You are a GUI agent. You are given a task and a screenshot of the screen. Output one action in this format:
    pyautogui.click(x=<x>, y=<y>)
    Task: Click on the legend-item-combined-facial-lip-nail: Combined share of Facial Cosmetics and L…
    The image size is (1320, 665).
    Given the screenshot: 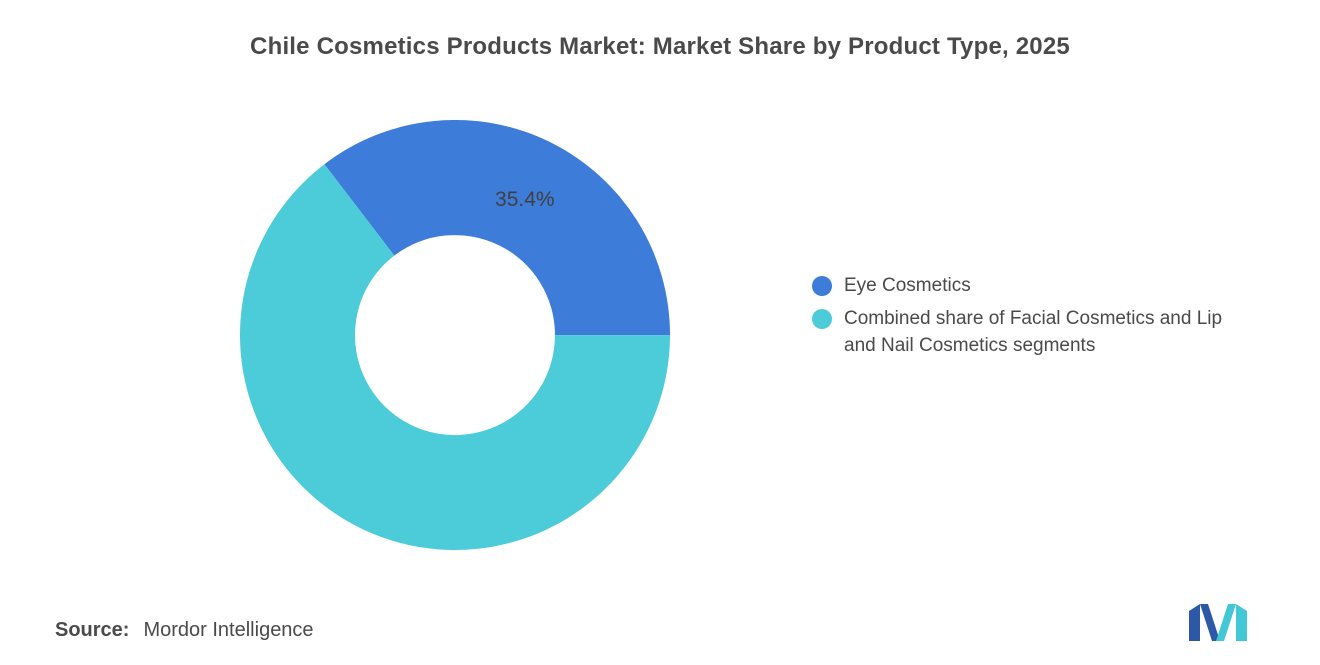 What is the action you would take?
    pyautogui.click(x=1042, y=332)
    